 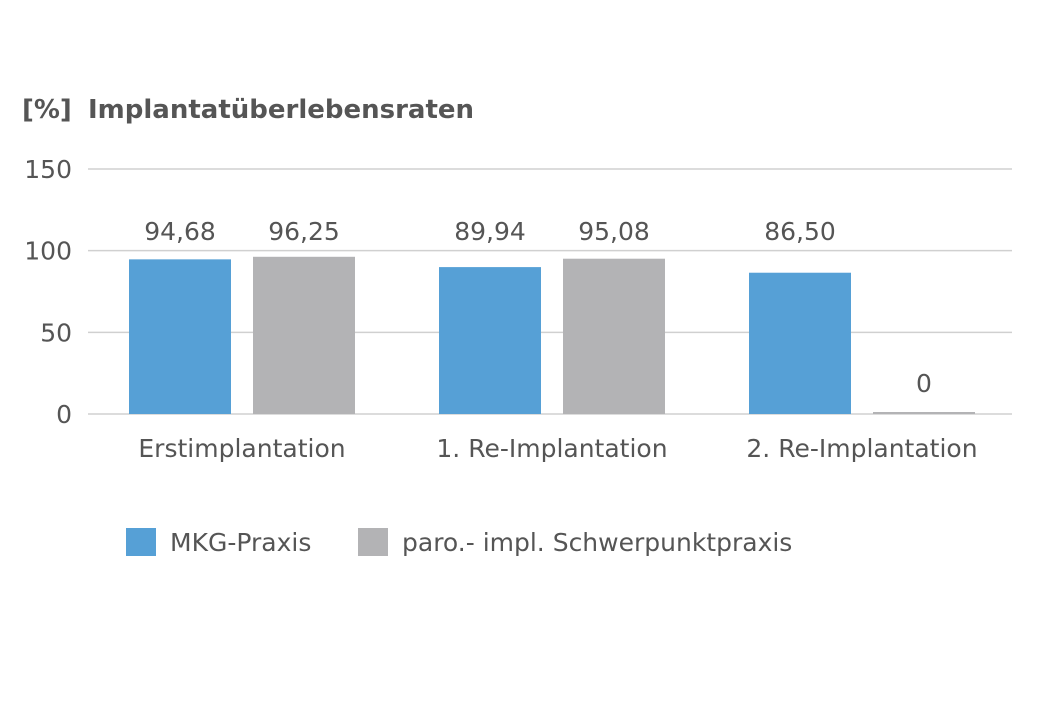 What do you see at coordinates (597, 542) in the screenshot?
I see `legend-label: paro.- impl. Schwerpunktpraxis` at bounding box center [597, 542].